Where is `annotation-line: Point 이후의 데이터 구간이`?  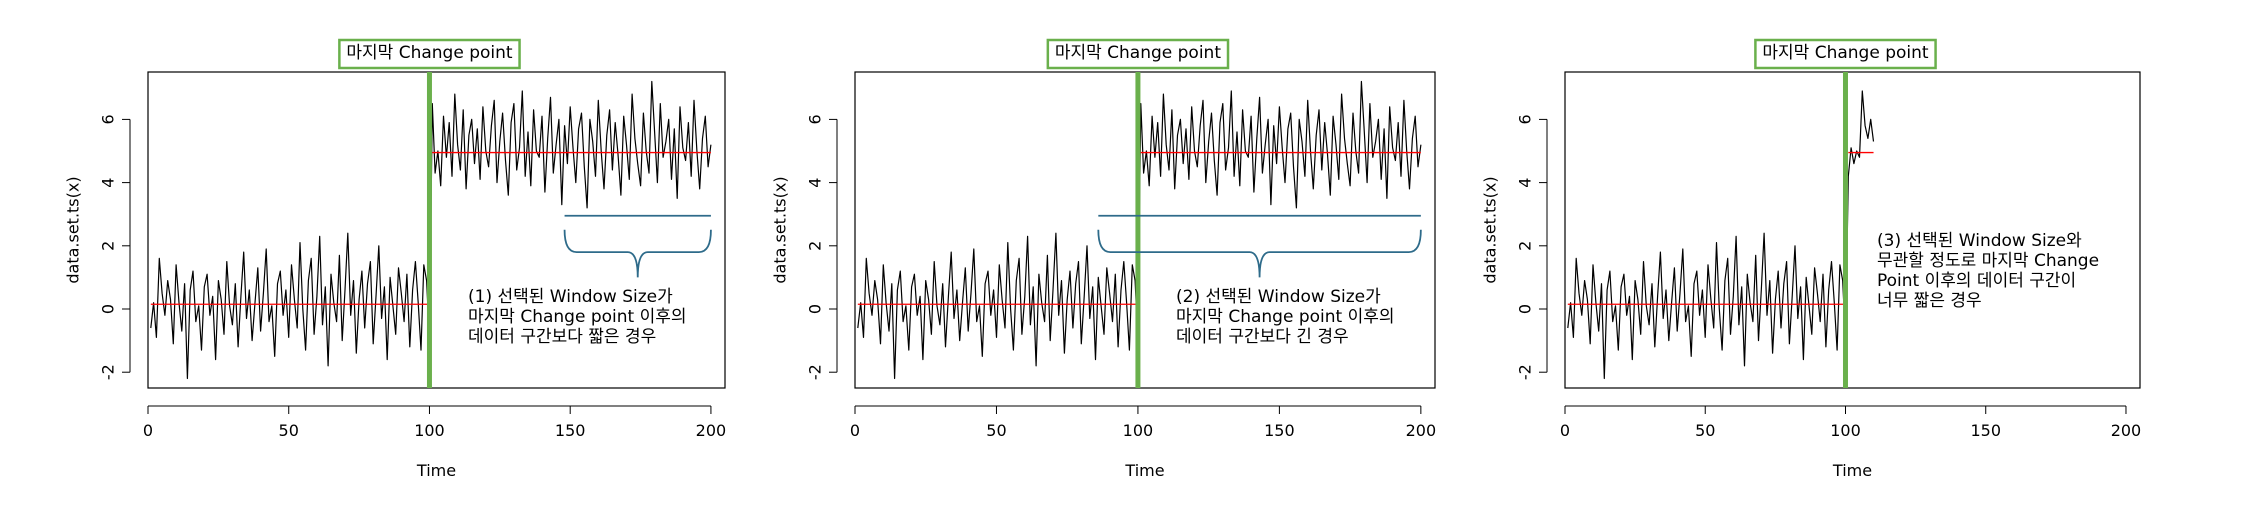
annotation-line: Point 이후의 데이터 구간이 is located at coordinates (1976, 281).